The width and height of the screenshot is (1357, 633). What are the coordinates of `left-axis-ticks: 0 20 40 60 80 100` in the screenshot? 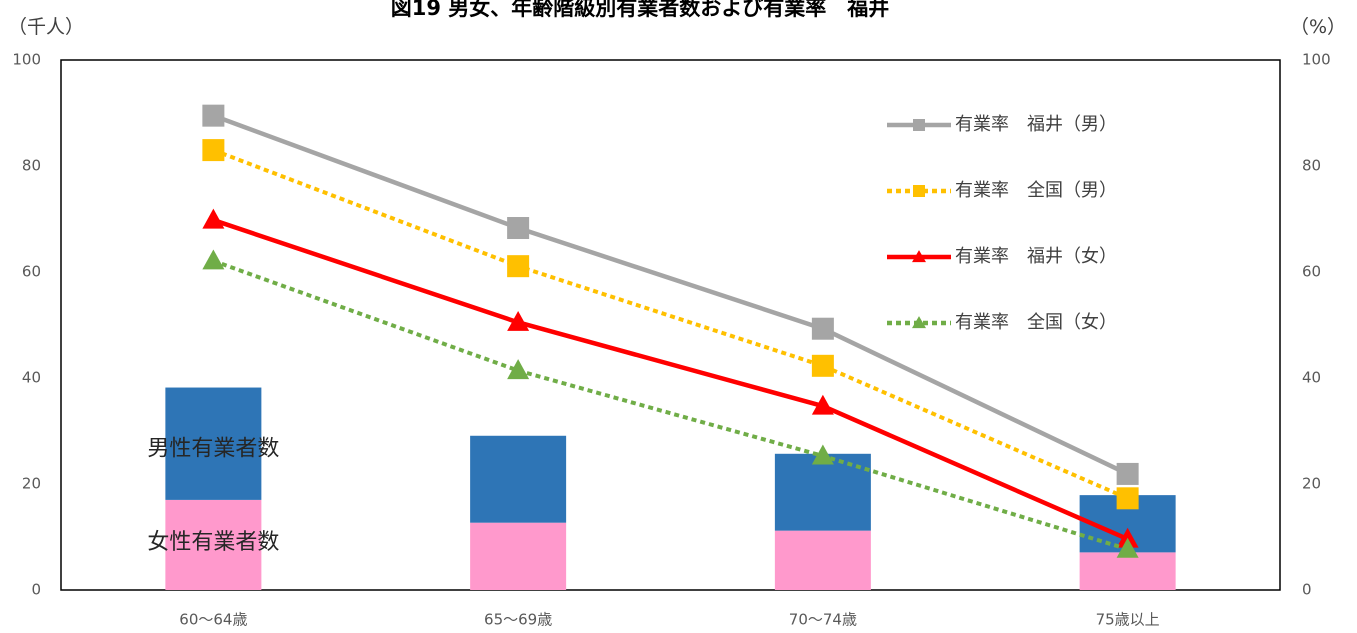 It's located at (26, 325).